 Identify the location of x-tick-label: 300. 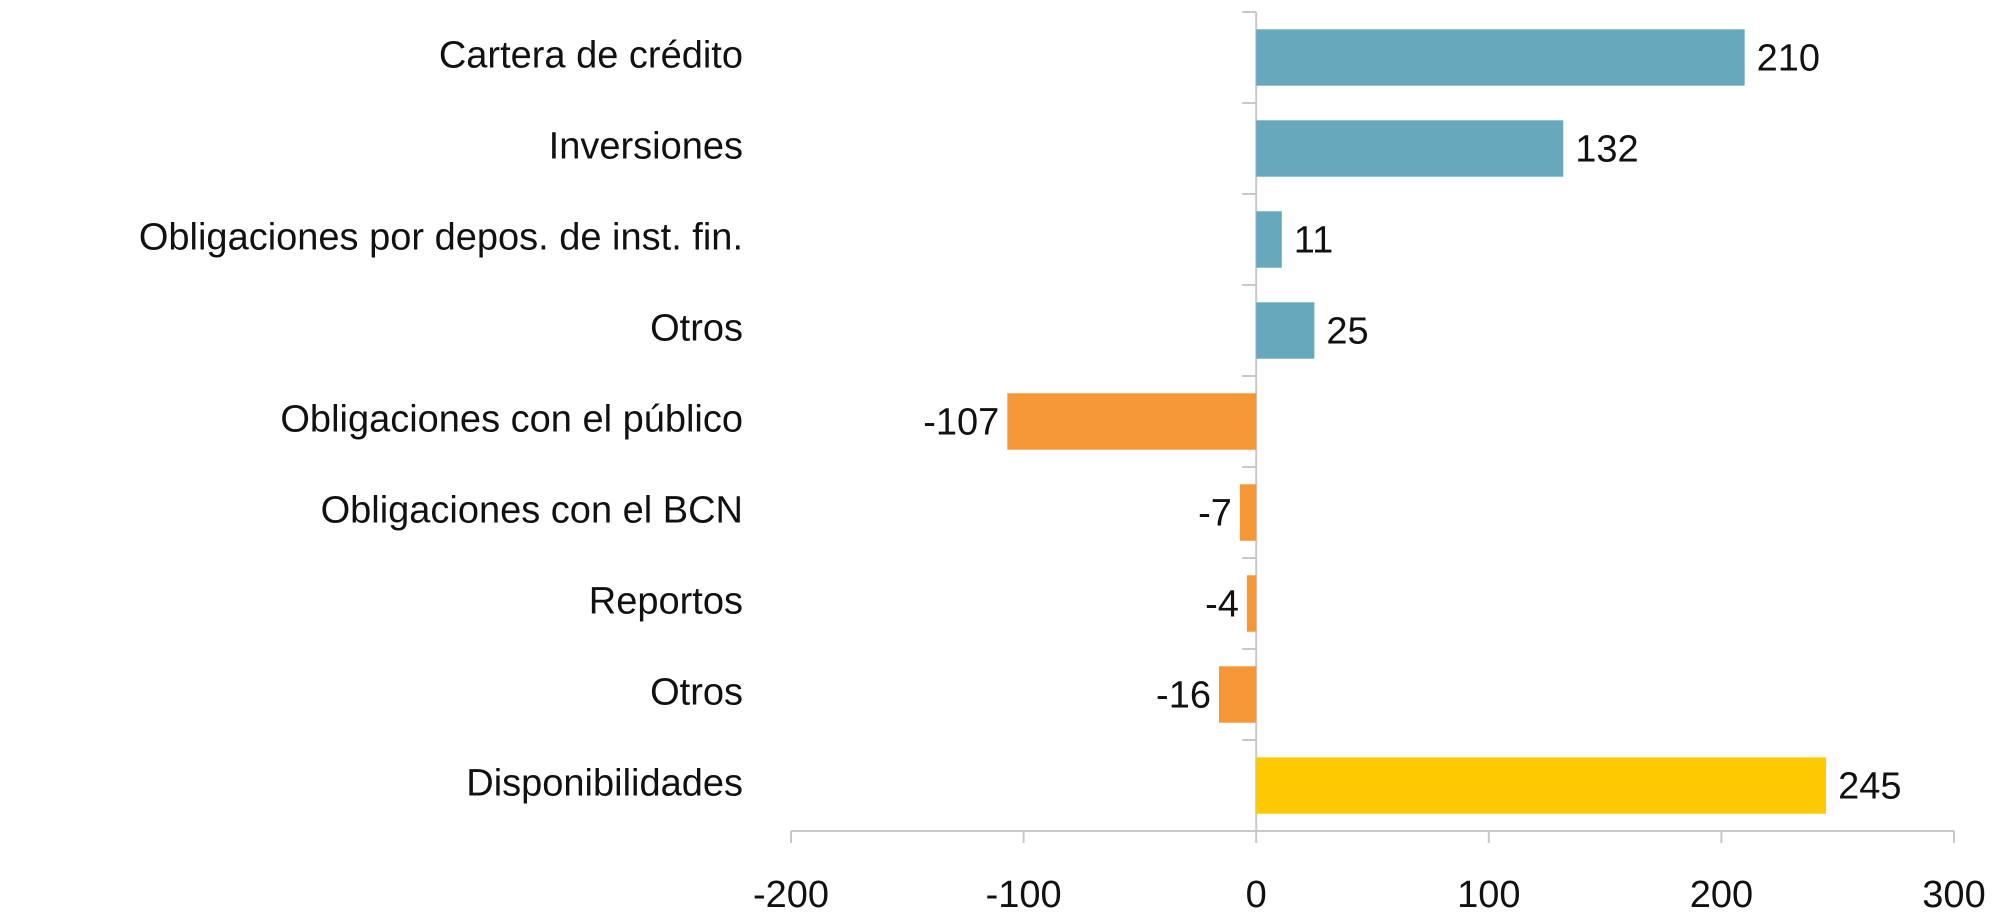
(1953, 895).